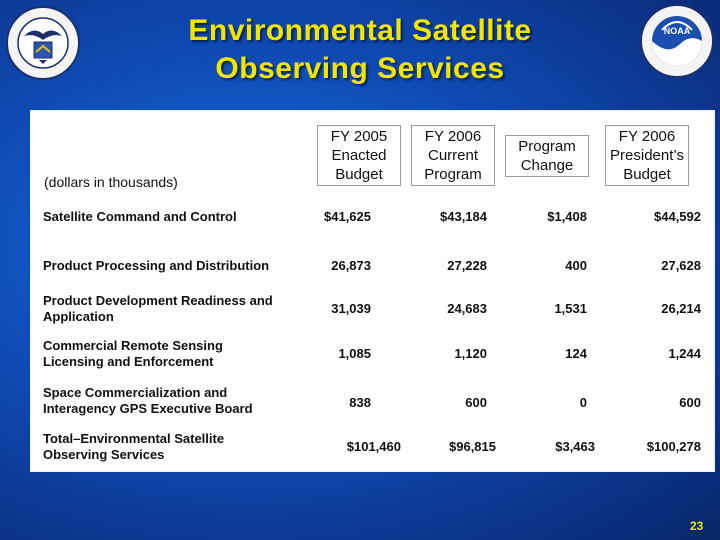 This screenshot has height=540, width=720. What do you see at coordinates (575, 446) in the screenshot?
I see `cell-program-change: $3,463` at bounding box center [575, 446].